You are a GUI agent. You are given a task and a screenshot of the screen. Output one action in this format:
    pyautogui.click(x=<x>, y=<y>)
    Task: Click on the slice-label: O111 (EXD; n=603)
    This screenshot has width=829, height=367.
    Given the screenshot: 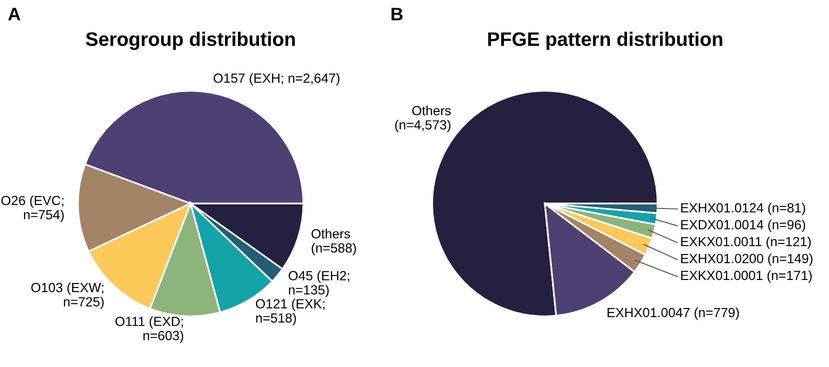 What is the action you would take?
    pyautogui.click(x=149, y=329)
    